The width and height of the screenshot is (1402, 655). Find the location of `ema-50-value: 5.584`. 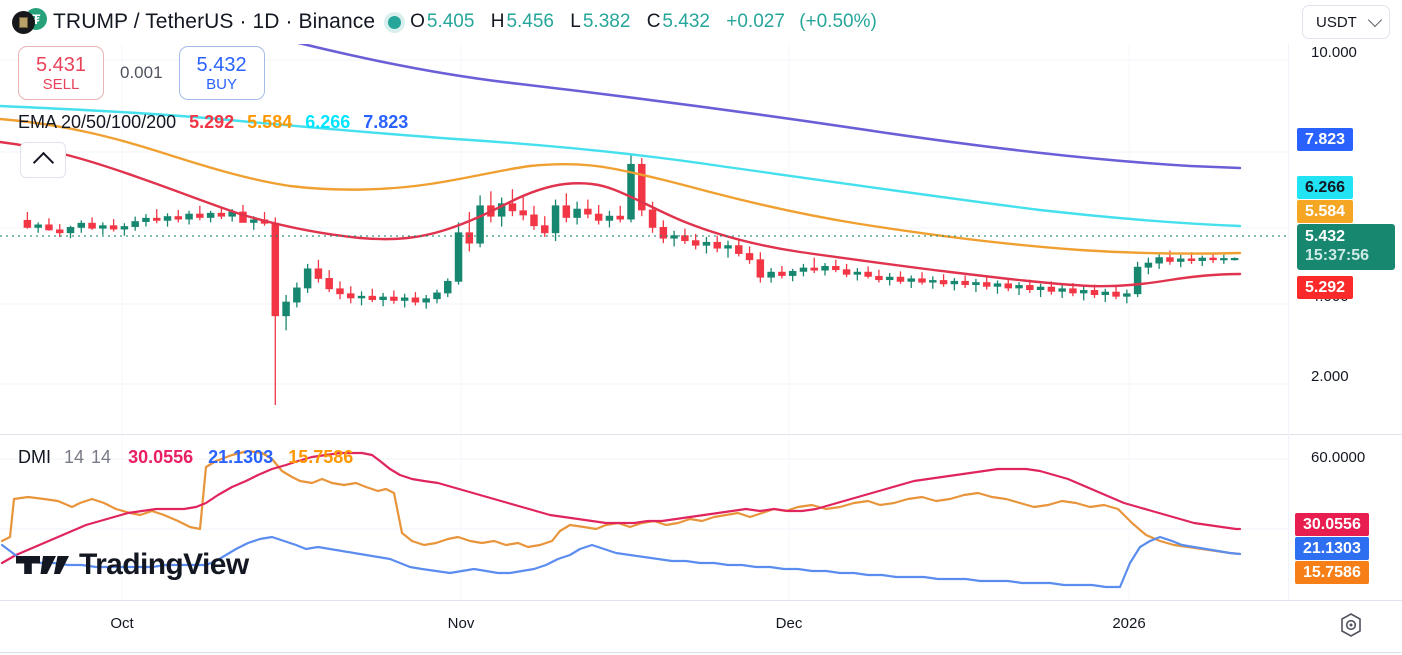

ema-50-value: 5.584 is located at coordinates (270, 122).